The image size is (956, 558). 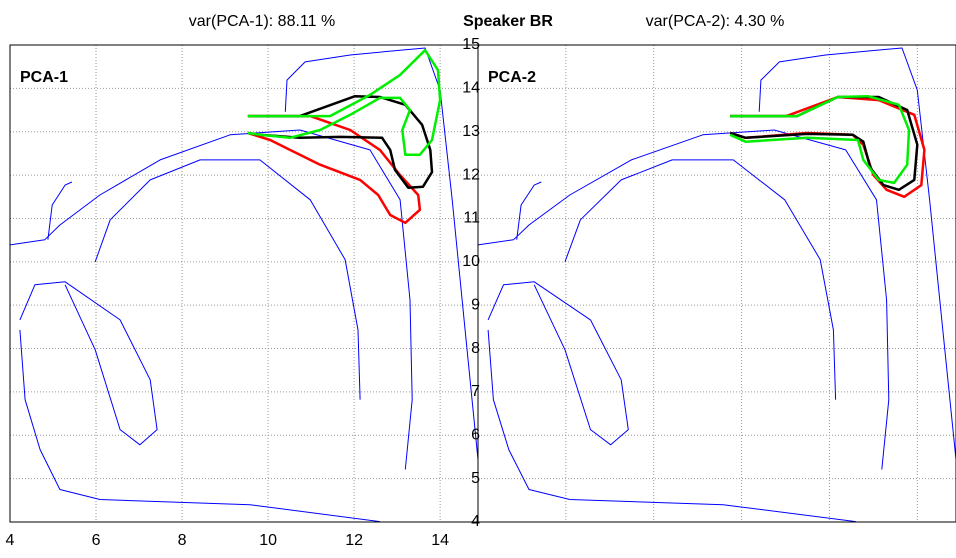 What do you see at coordinates (475, 521) in the screenshot?
I see `y-tick-label: 4` at bounding box center [475, 521].